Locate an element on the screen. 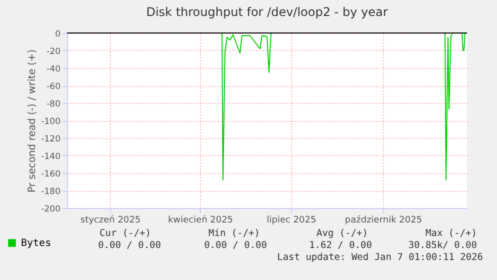 This screenshot has width=497, height=280. y-tick-label: -200 is located at coordinates (50, 209).